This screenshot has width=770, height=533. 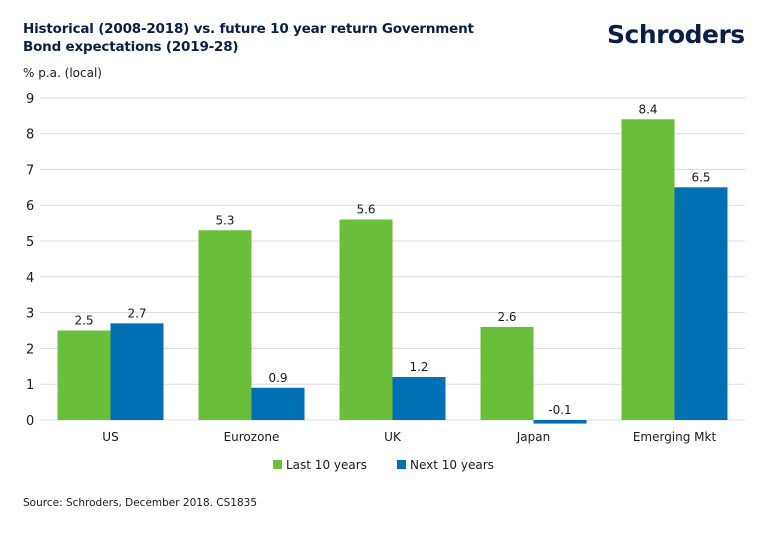 I want to click on y-tick-label: 8, so click(x=30, y=135).